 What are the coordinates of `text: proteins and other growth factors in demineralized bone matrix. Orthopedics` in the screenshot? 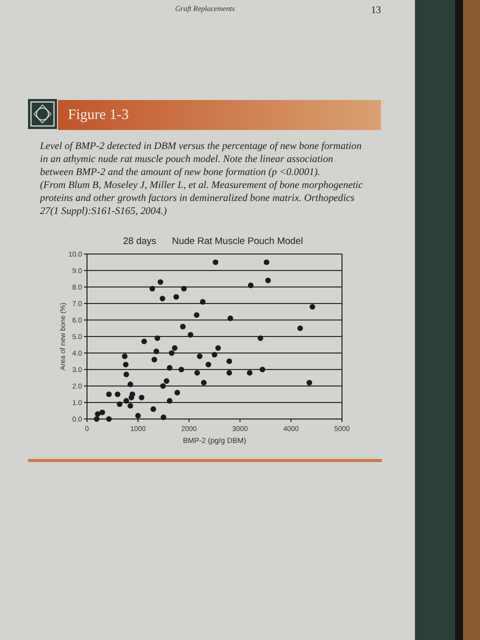 It's located at (197, 198).